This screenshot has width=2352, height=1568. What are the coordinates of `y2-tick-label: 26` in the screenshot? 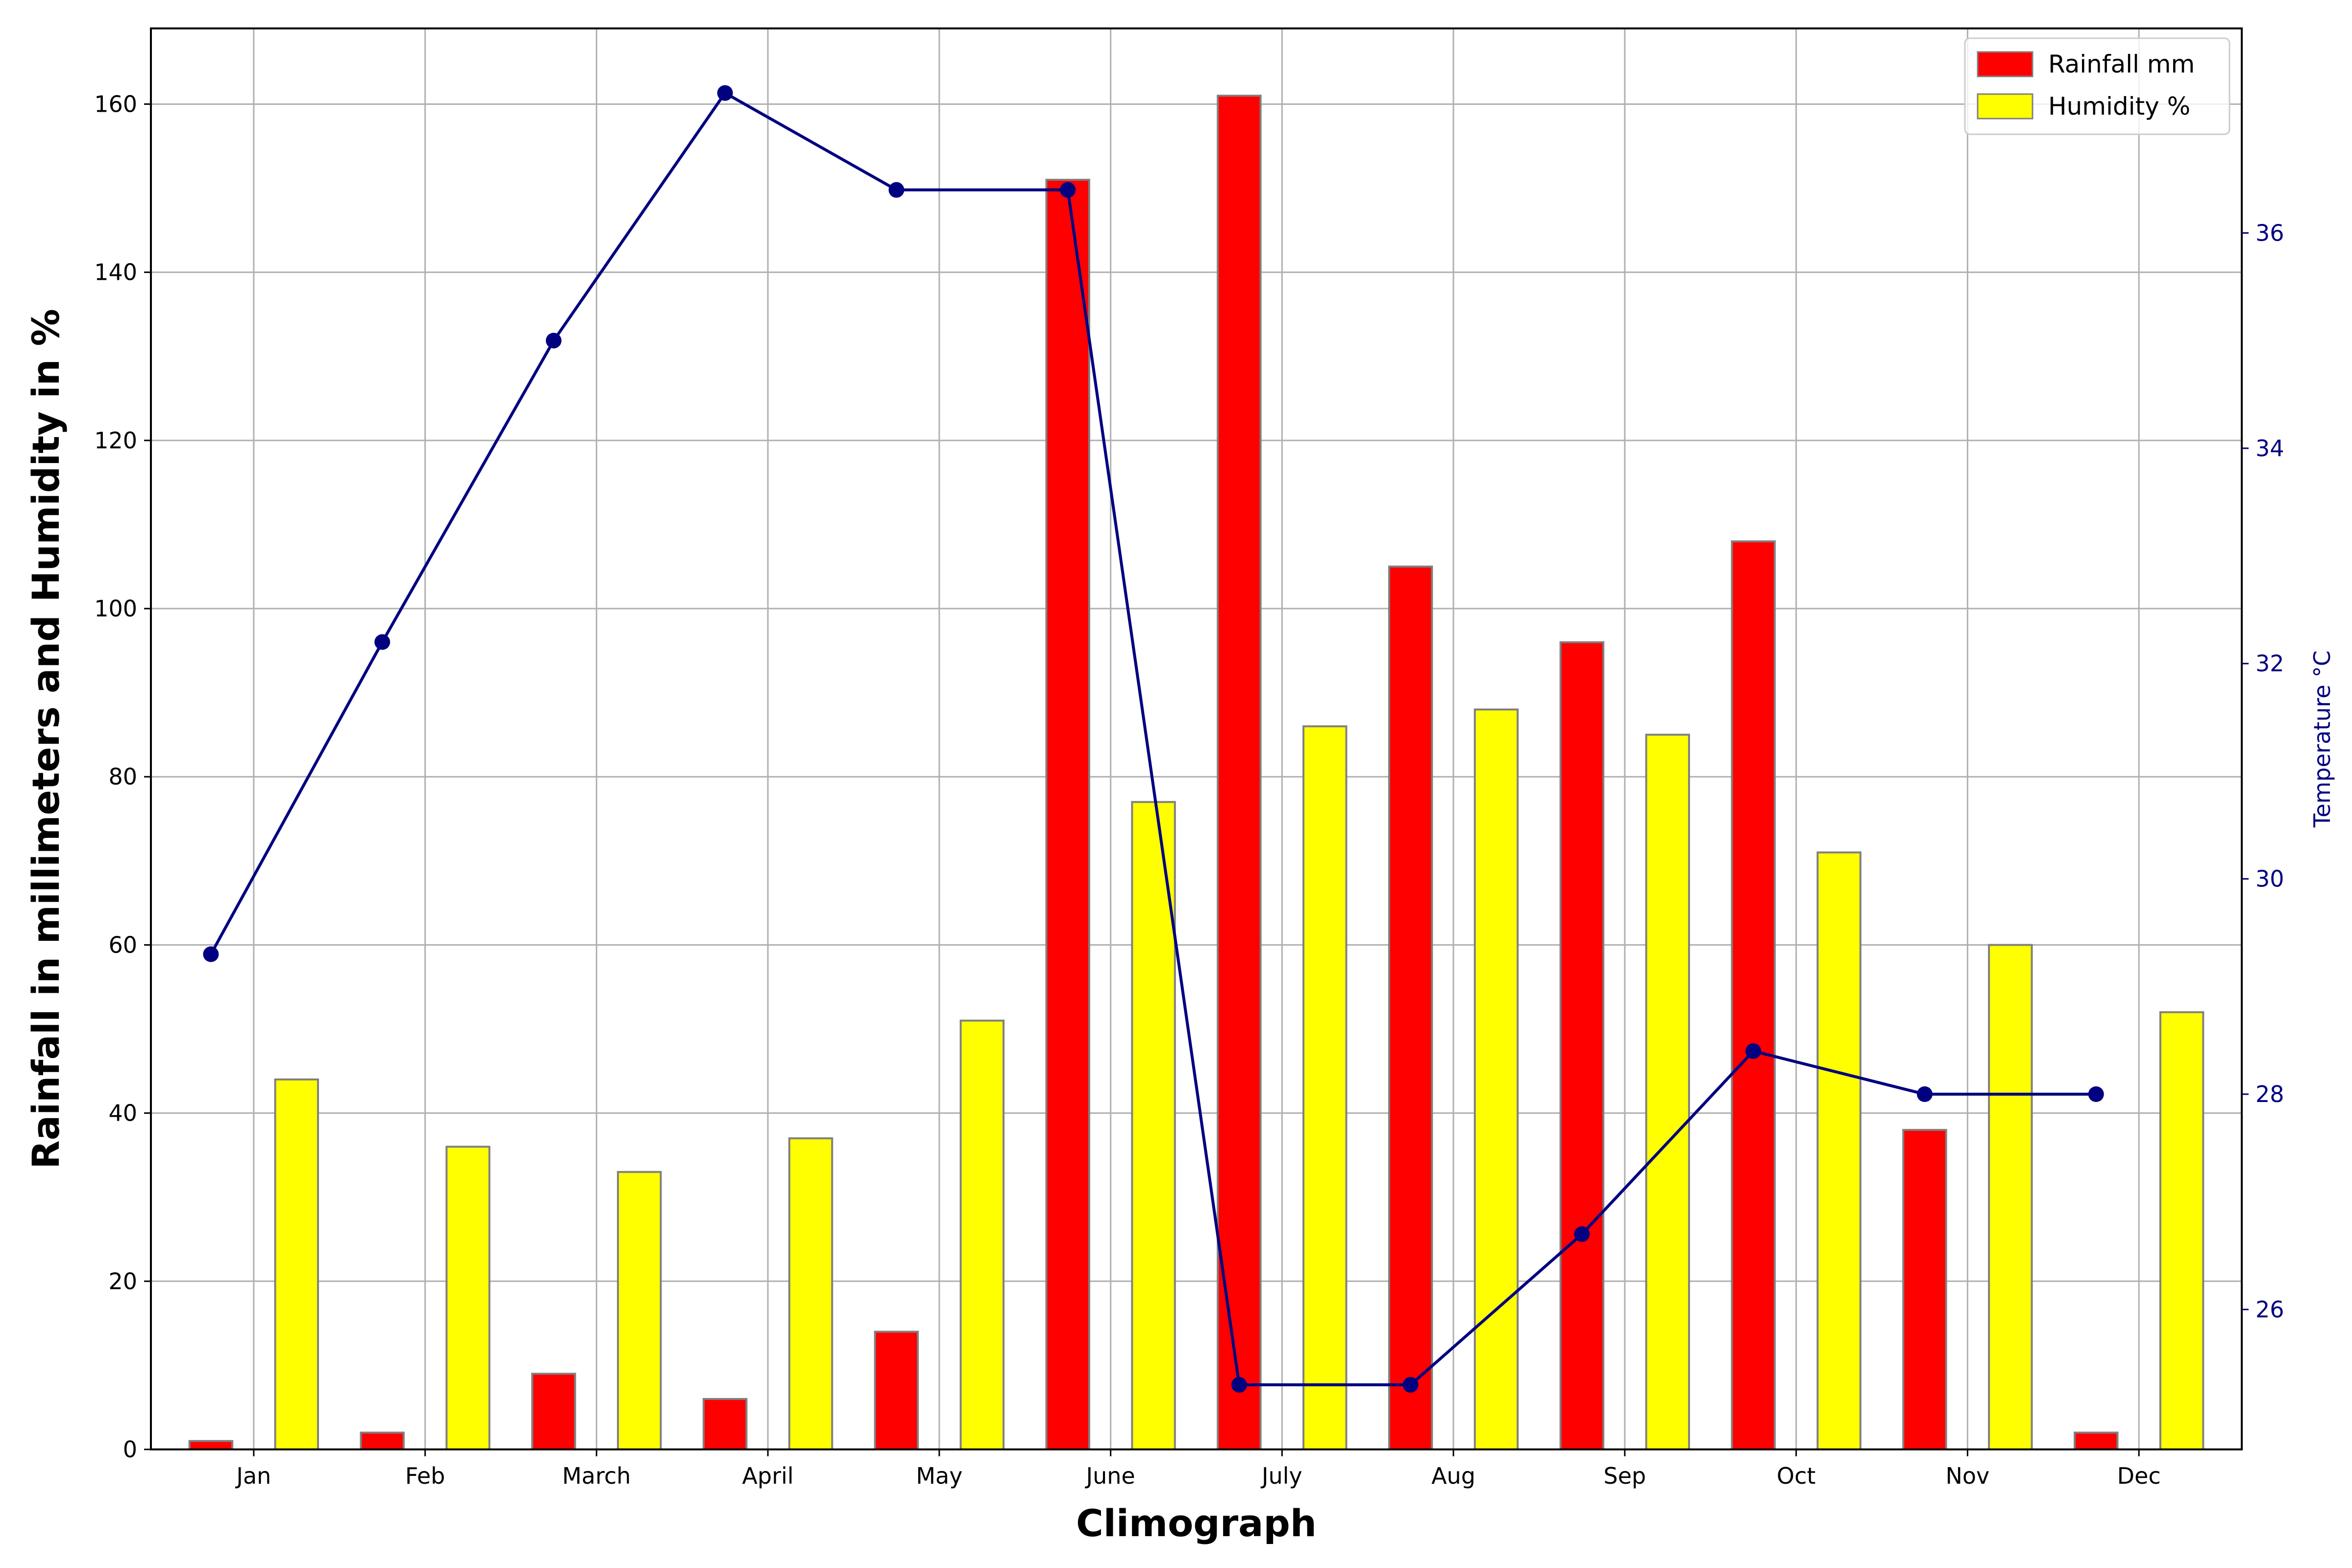 It's located at (2269, 1309).